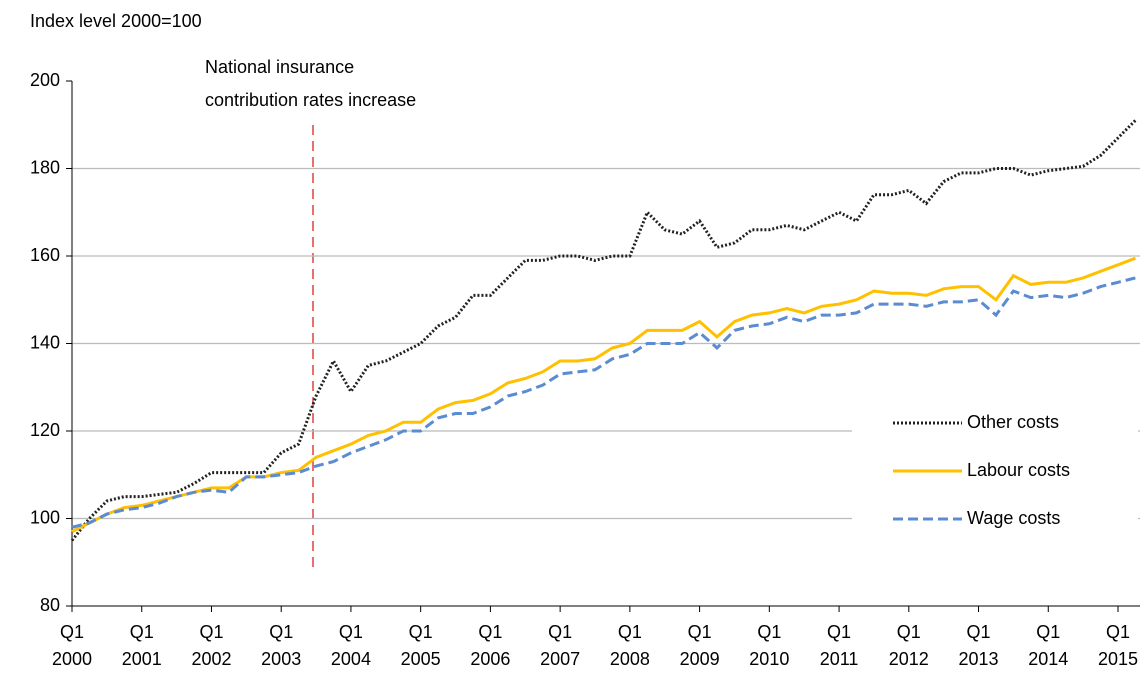 This screenshot has height=673, width=1148. I want to click on legend-label: Wage costs, so click(1013, 518).